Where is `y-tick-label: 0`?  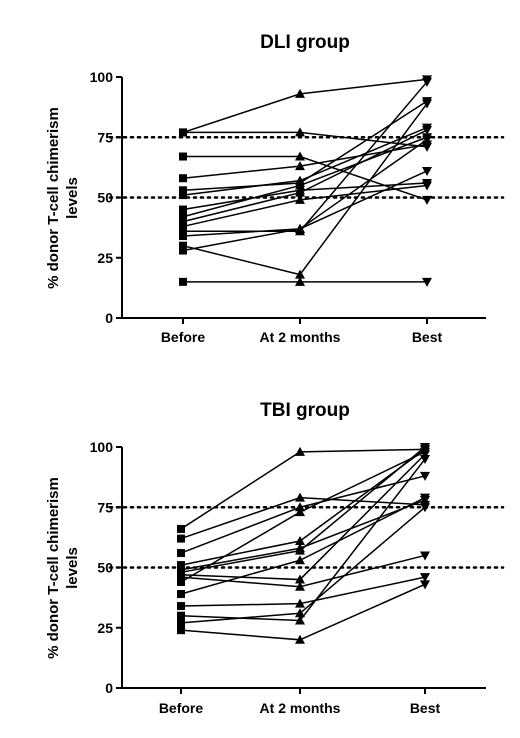
y-tick-label: 0 is located at coordinates (109, 318).